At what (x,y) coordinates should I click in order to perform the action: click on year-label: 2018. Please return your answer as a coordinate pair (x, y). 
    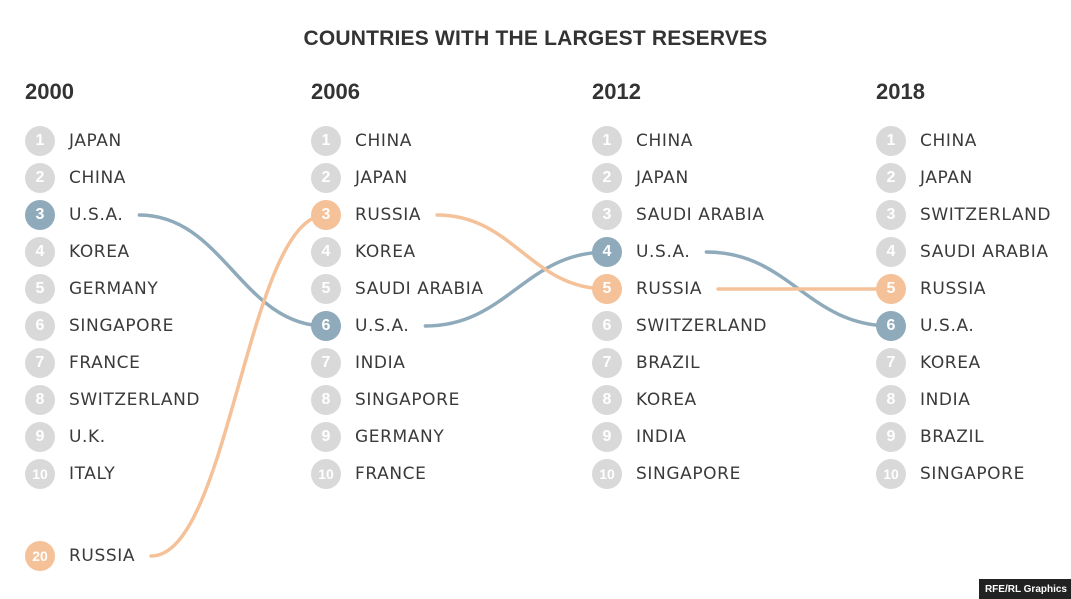
    Looking at the image, I should click on (900, 91).